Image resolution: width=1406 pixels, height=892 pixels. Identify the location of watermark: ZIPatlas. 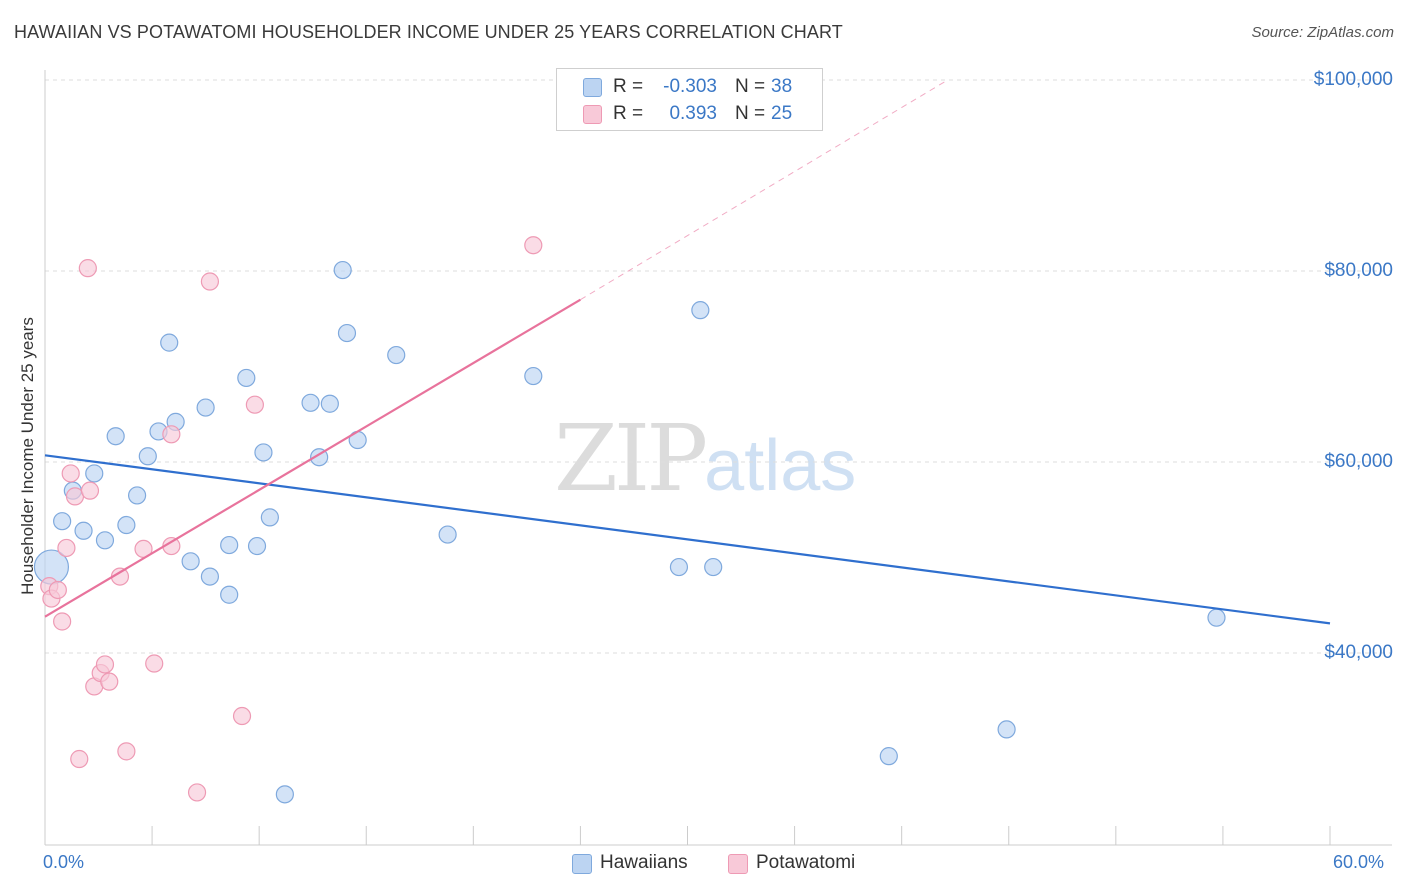
(705, 458).